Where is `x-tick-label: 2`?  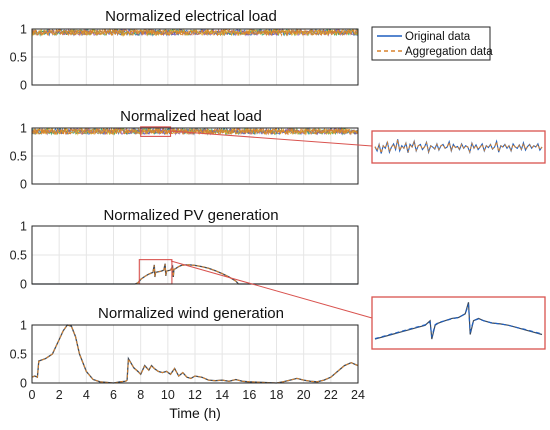
x-tick-label: 2 is located at coordinates (59, 395).